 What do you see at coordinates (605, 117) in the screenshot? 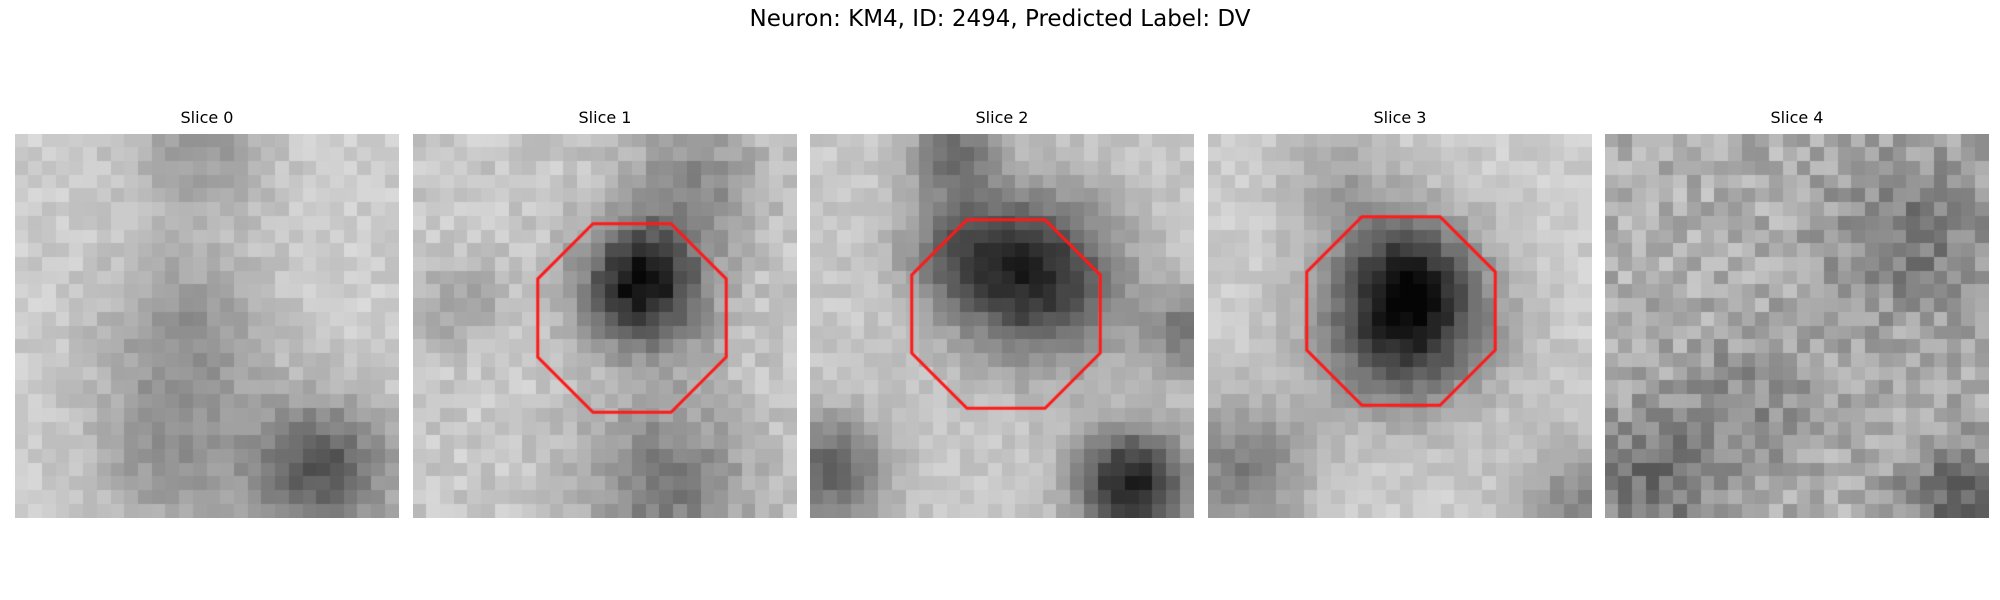
I see `slice-title: Slice 1` at bounding box center [605, 117].